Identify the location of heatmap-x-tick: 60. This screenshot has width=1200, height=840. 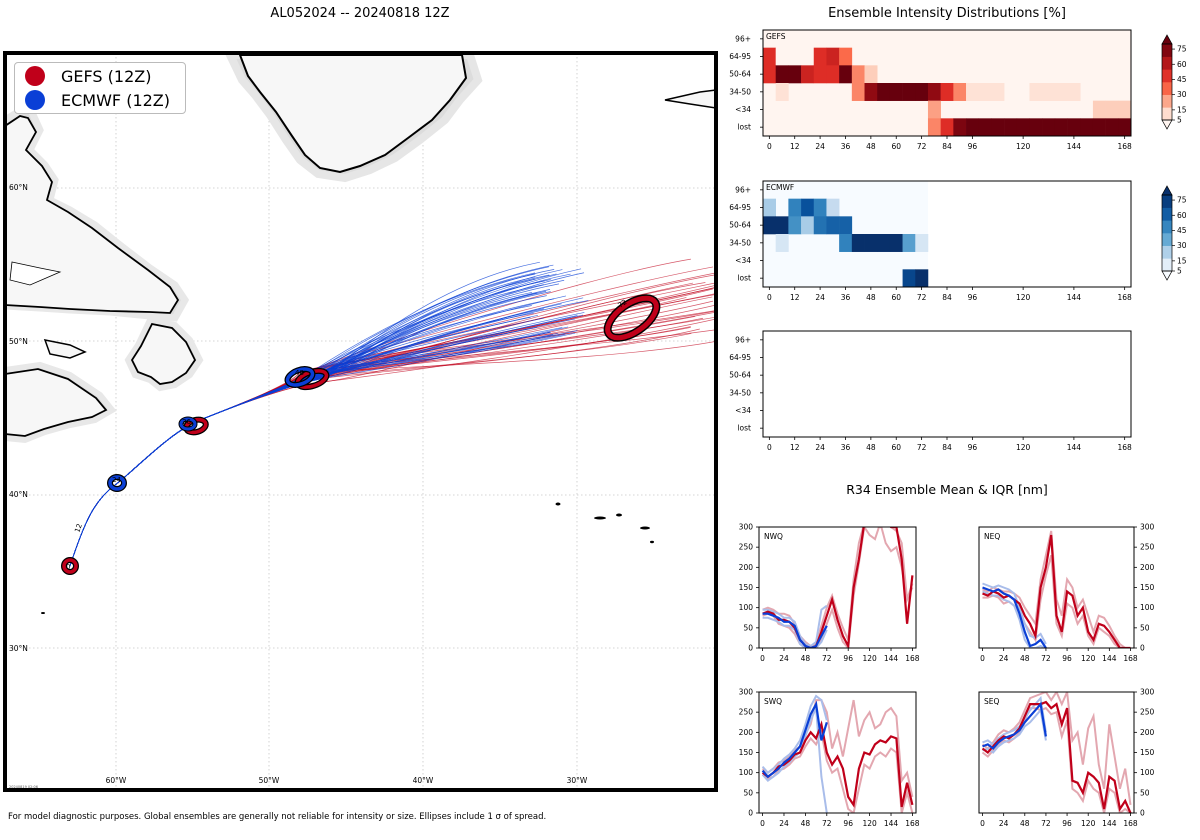
(896, 447).